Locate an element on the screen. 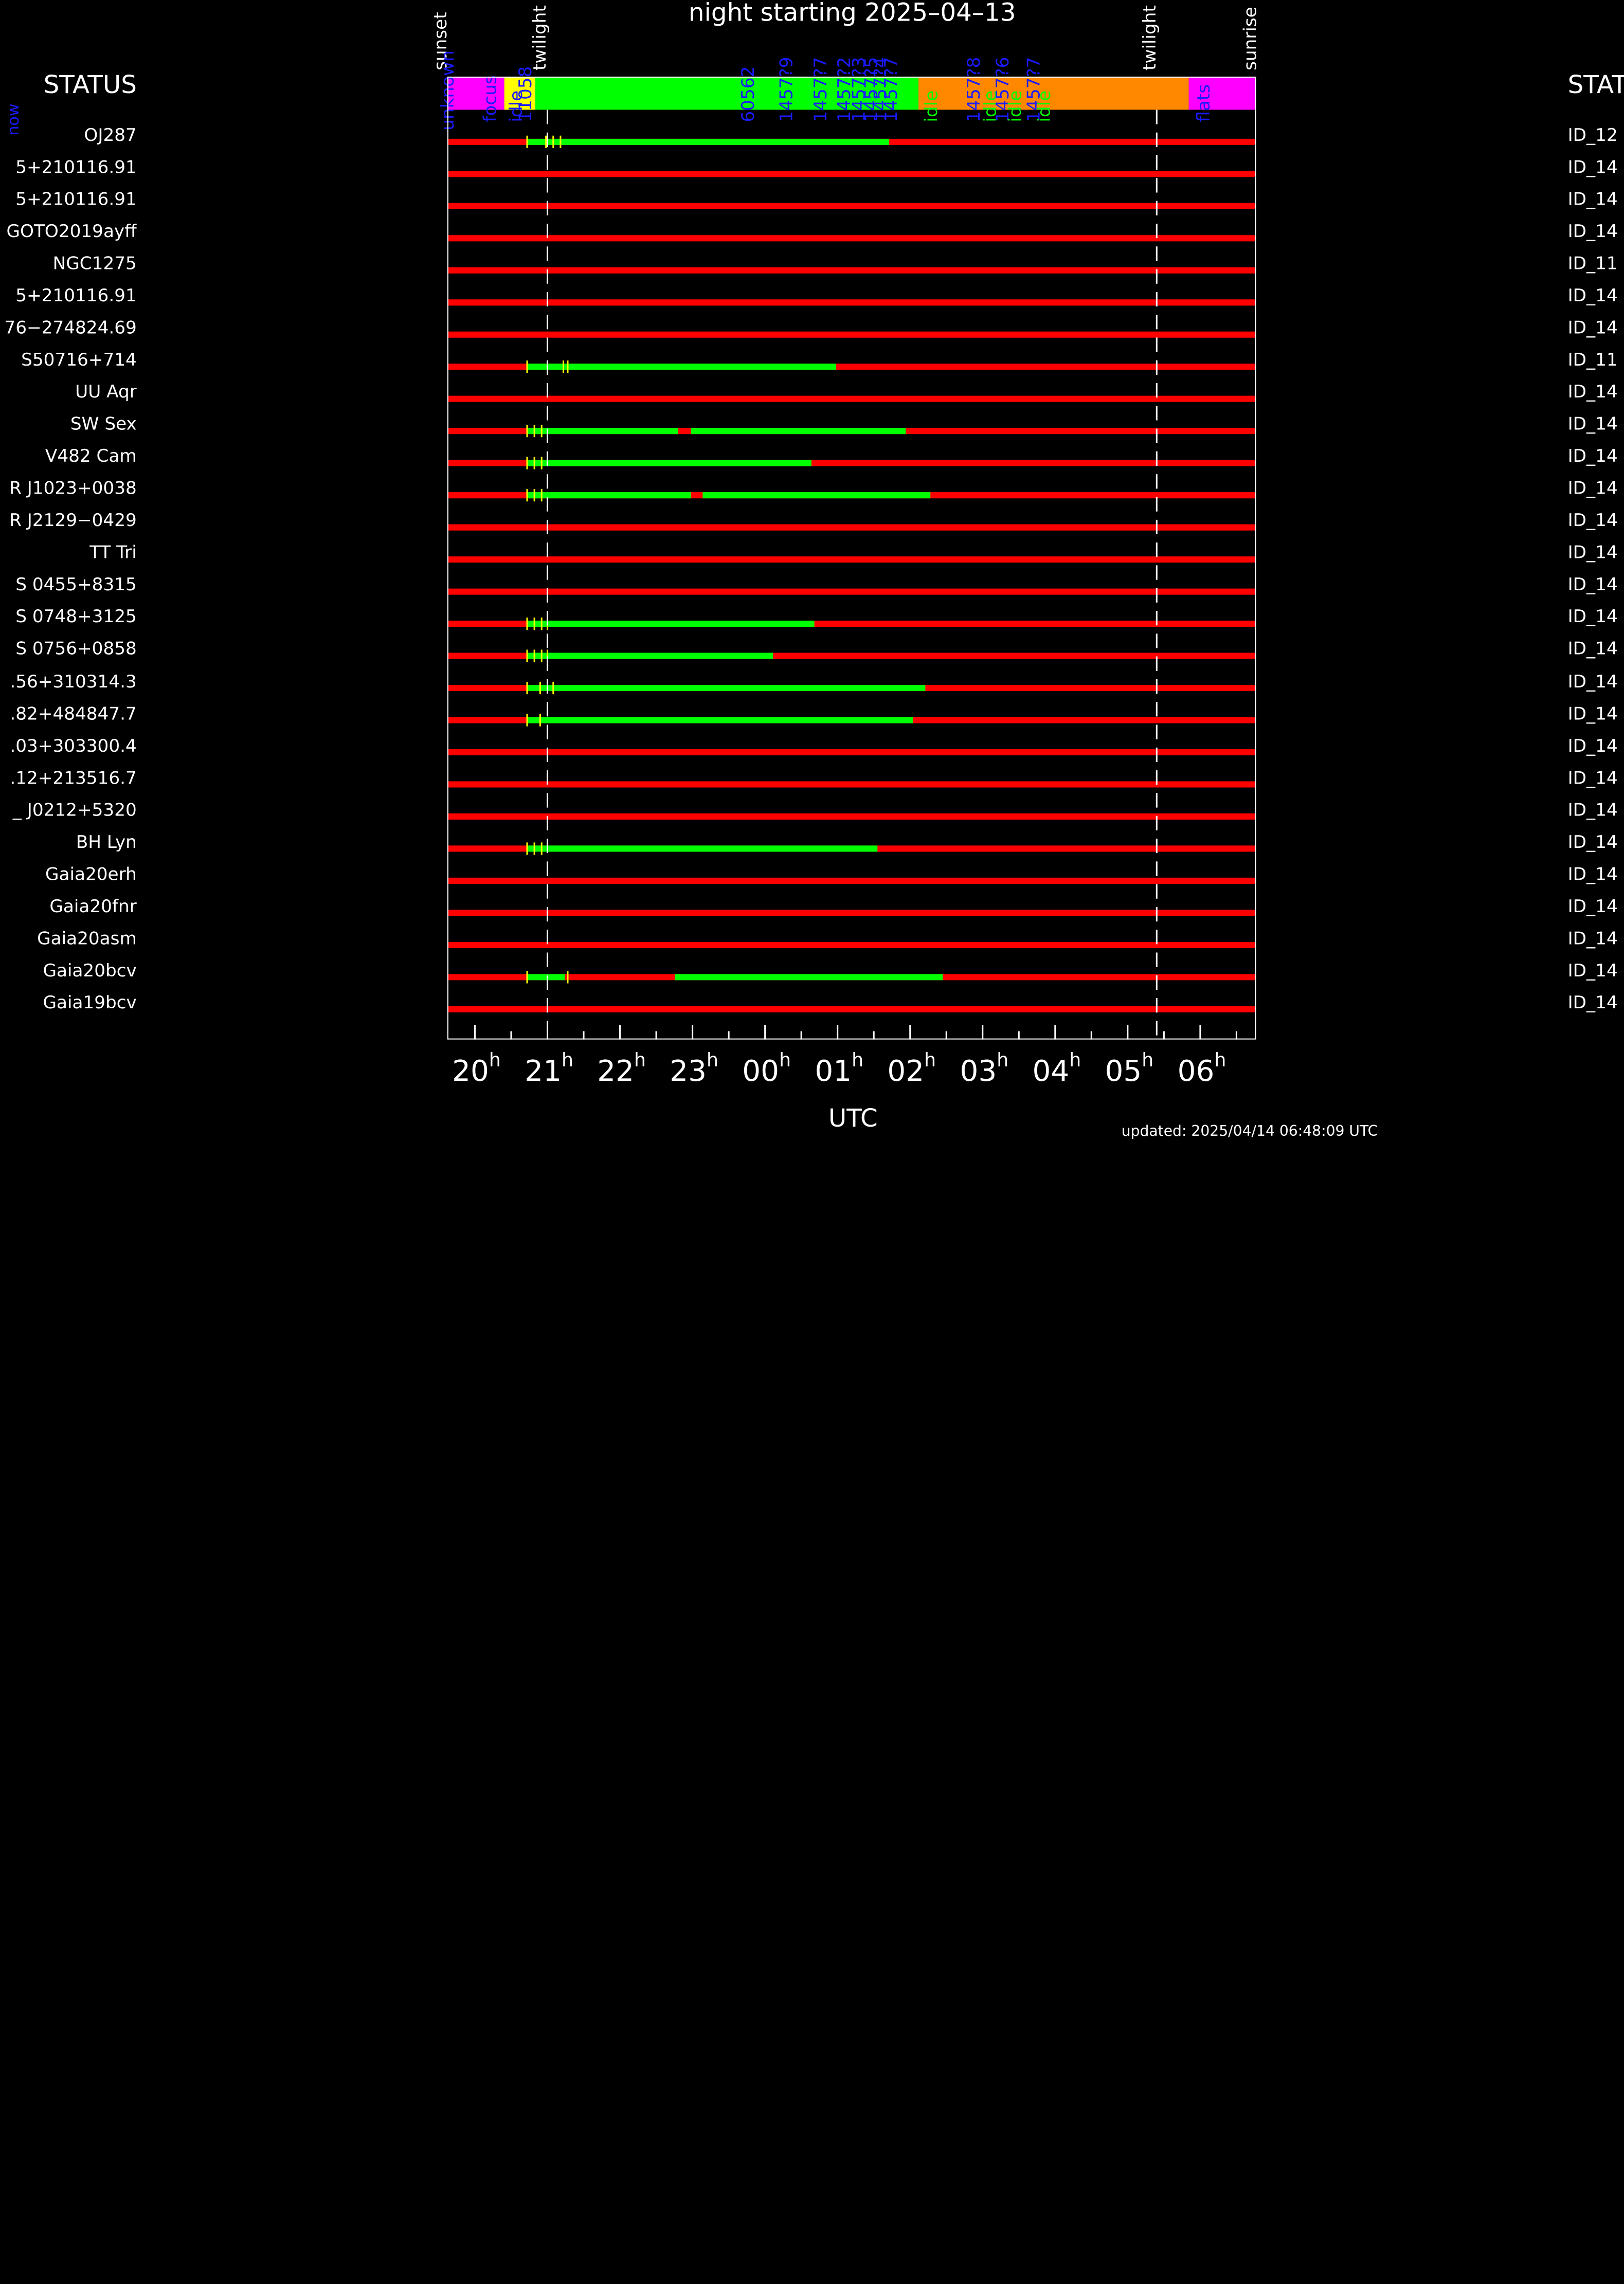  schedule-segment-night is located at coordinates (727, 94).